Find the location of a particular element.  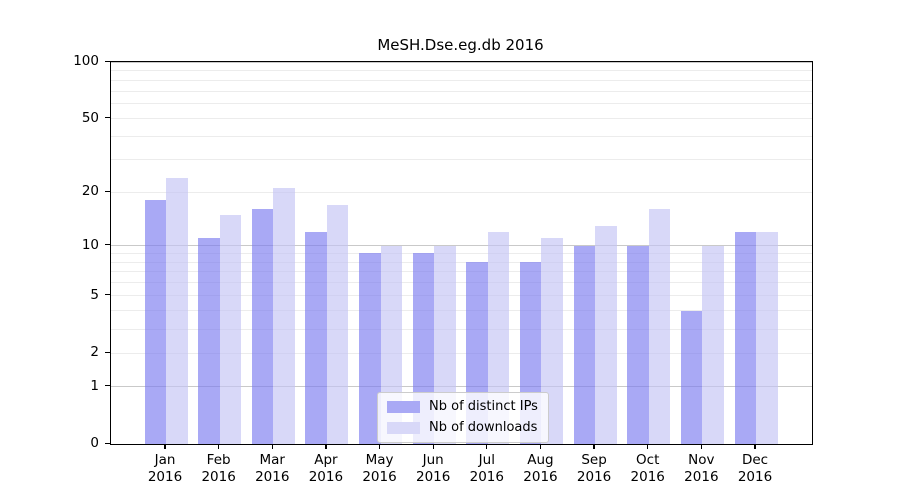

x-tick-label: Oct 2016 is located at coordinates (647, 468).